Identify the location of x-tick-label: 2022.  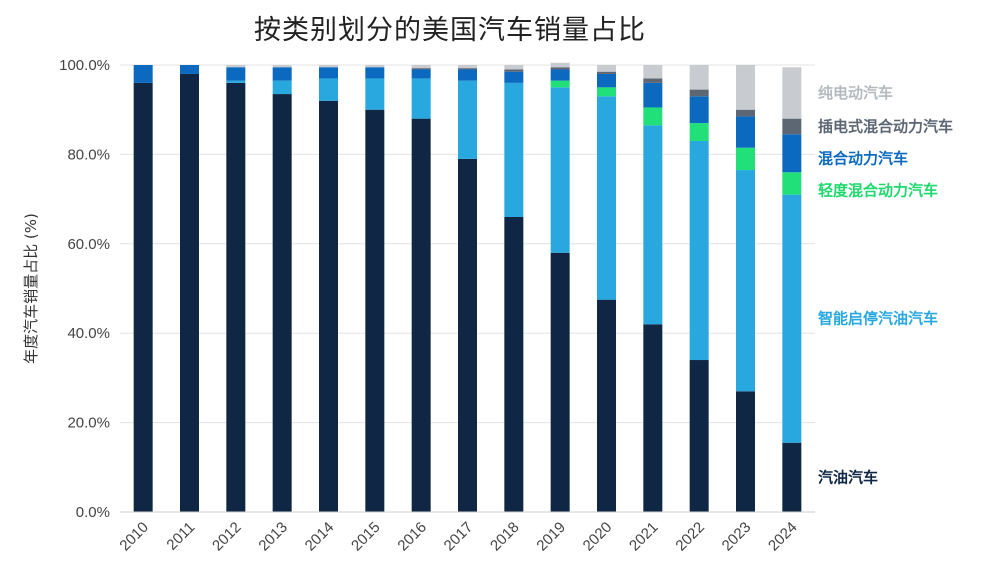
(690, 537).